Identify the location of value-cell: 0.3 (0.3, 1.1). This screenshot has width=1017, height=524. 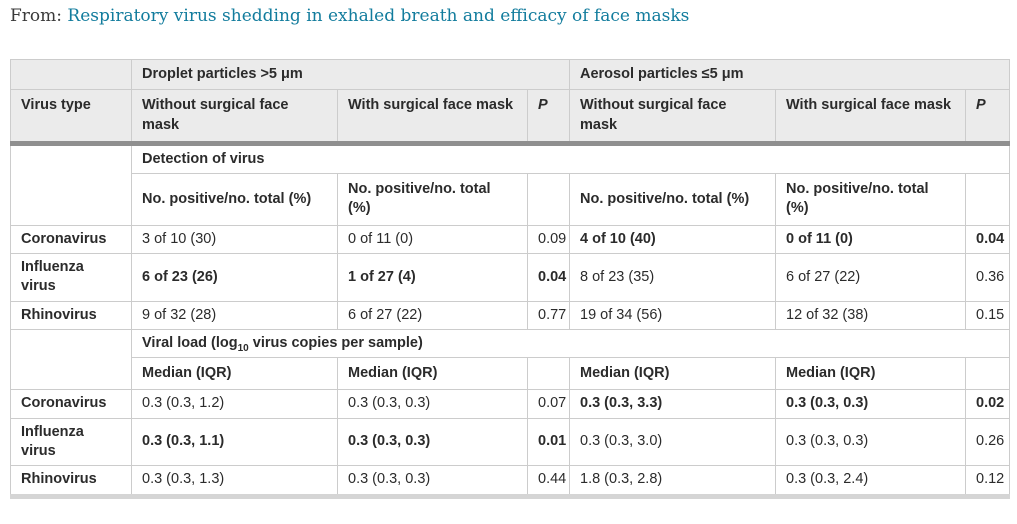
(234, 442).